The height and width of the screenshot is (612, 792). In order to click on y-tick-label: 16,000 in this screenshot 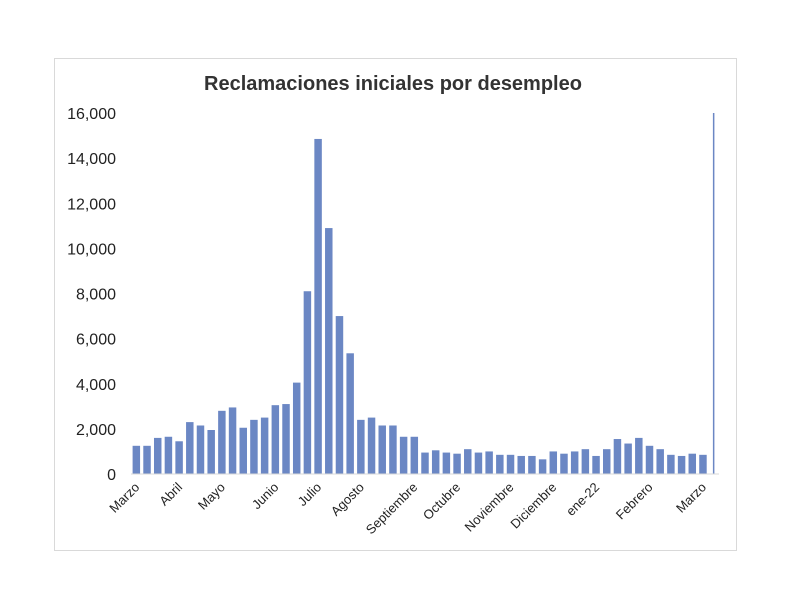, I will do `click(91, 114)`.